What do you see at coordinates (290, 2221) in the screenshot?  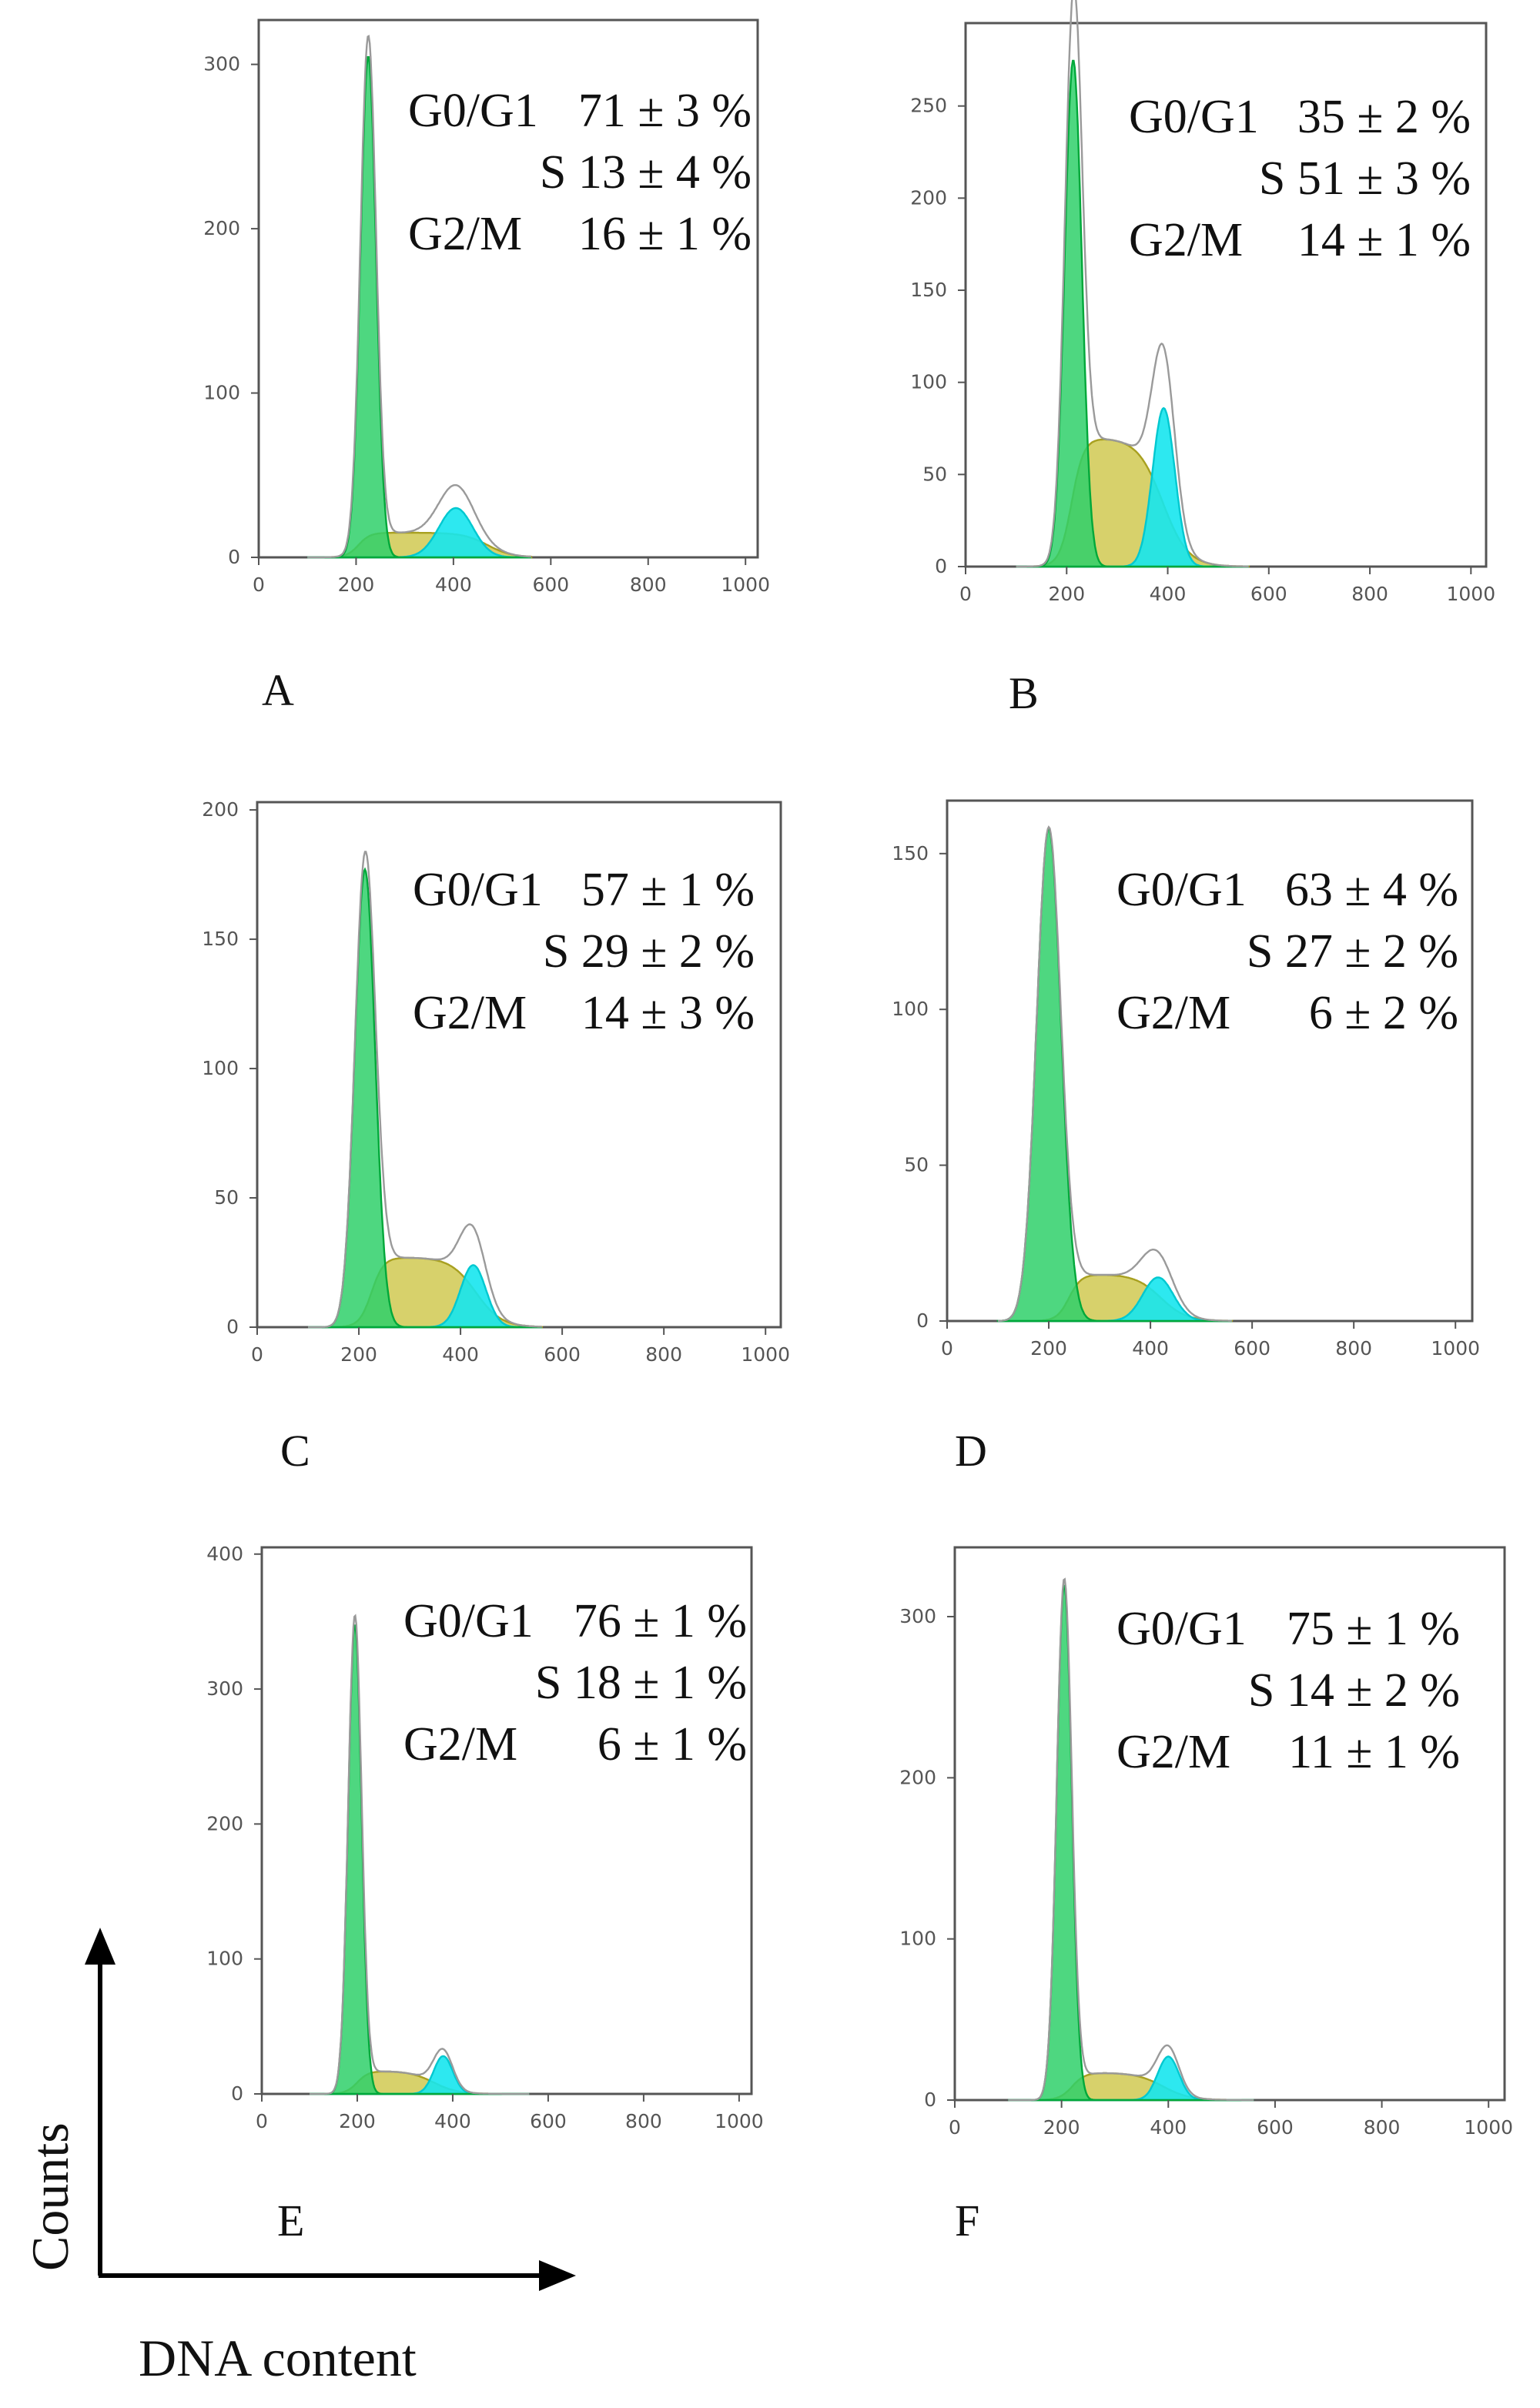 I see `panel-letter: E` at bounding box center [290, 2221].